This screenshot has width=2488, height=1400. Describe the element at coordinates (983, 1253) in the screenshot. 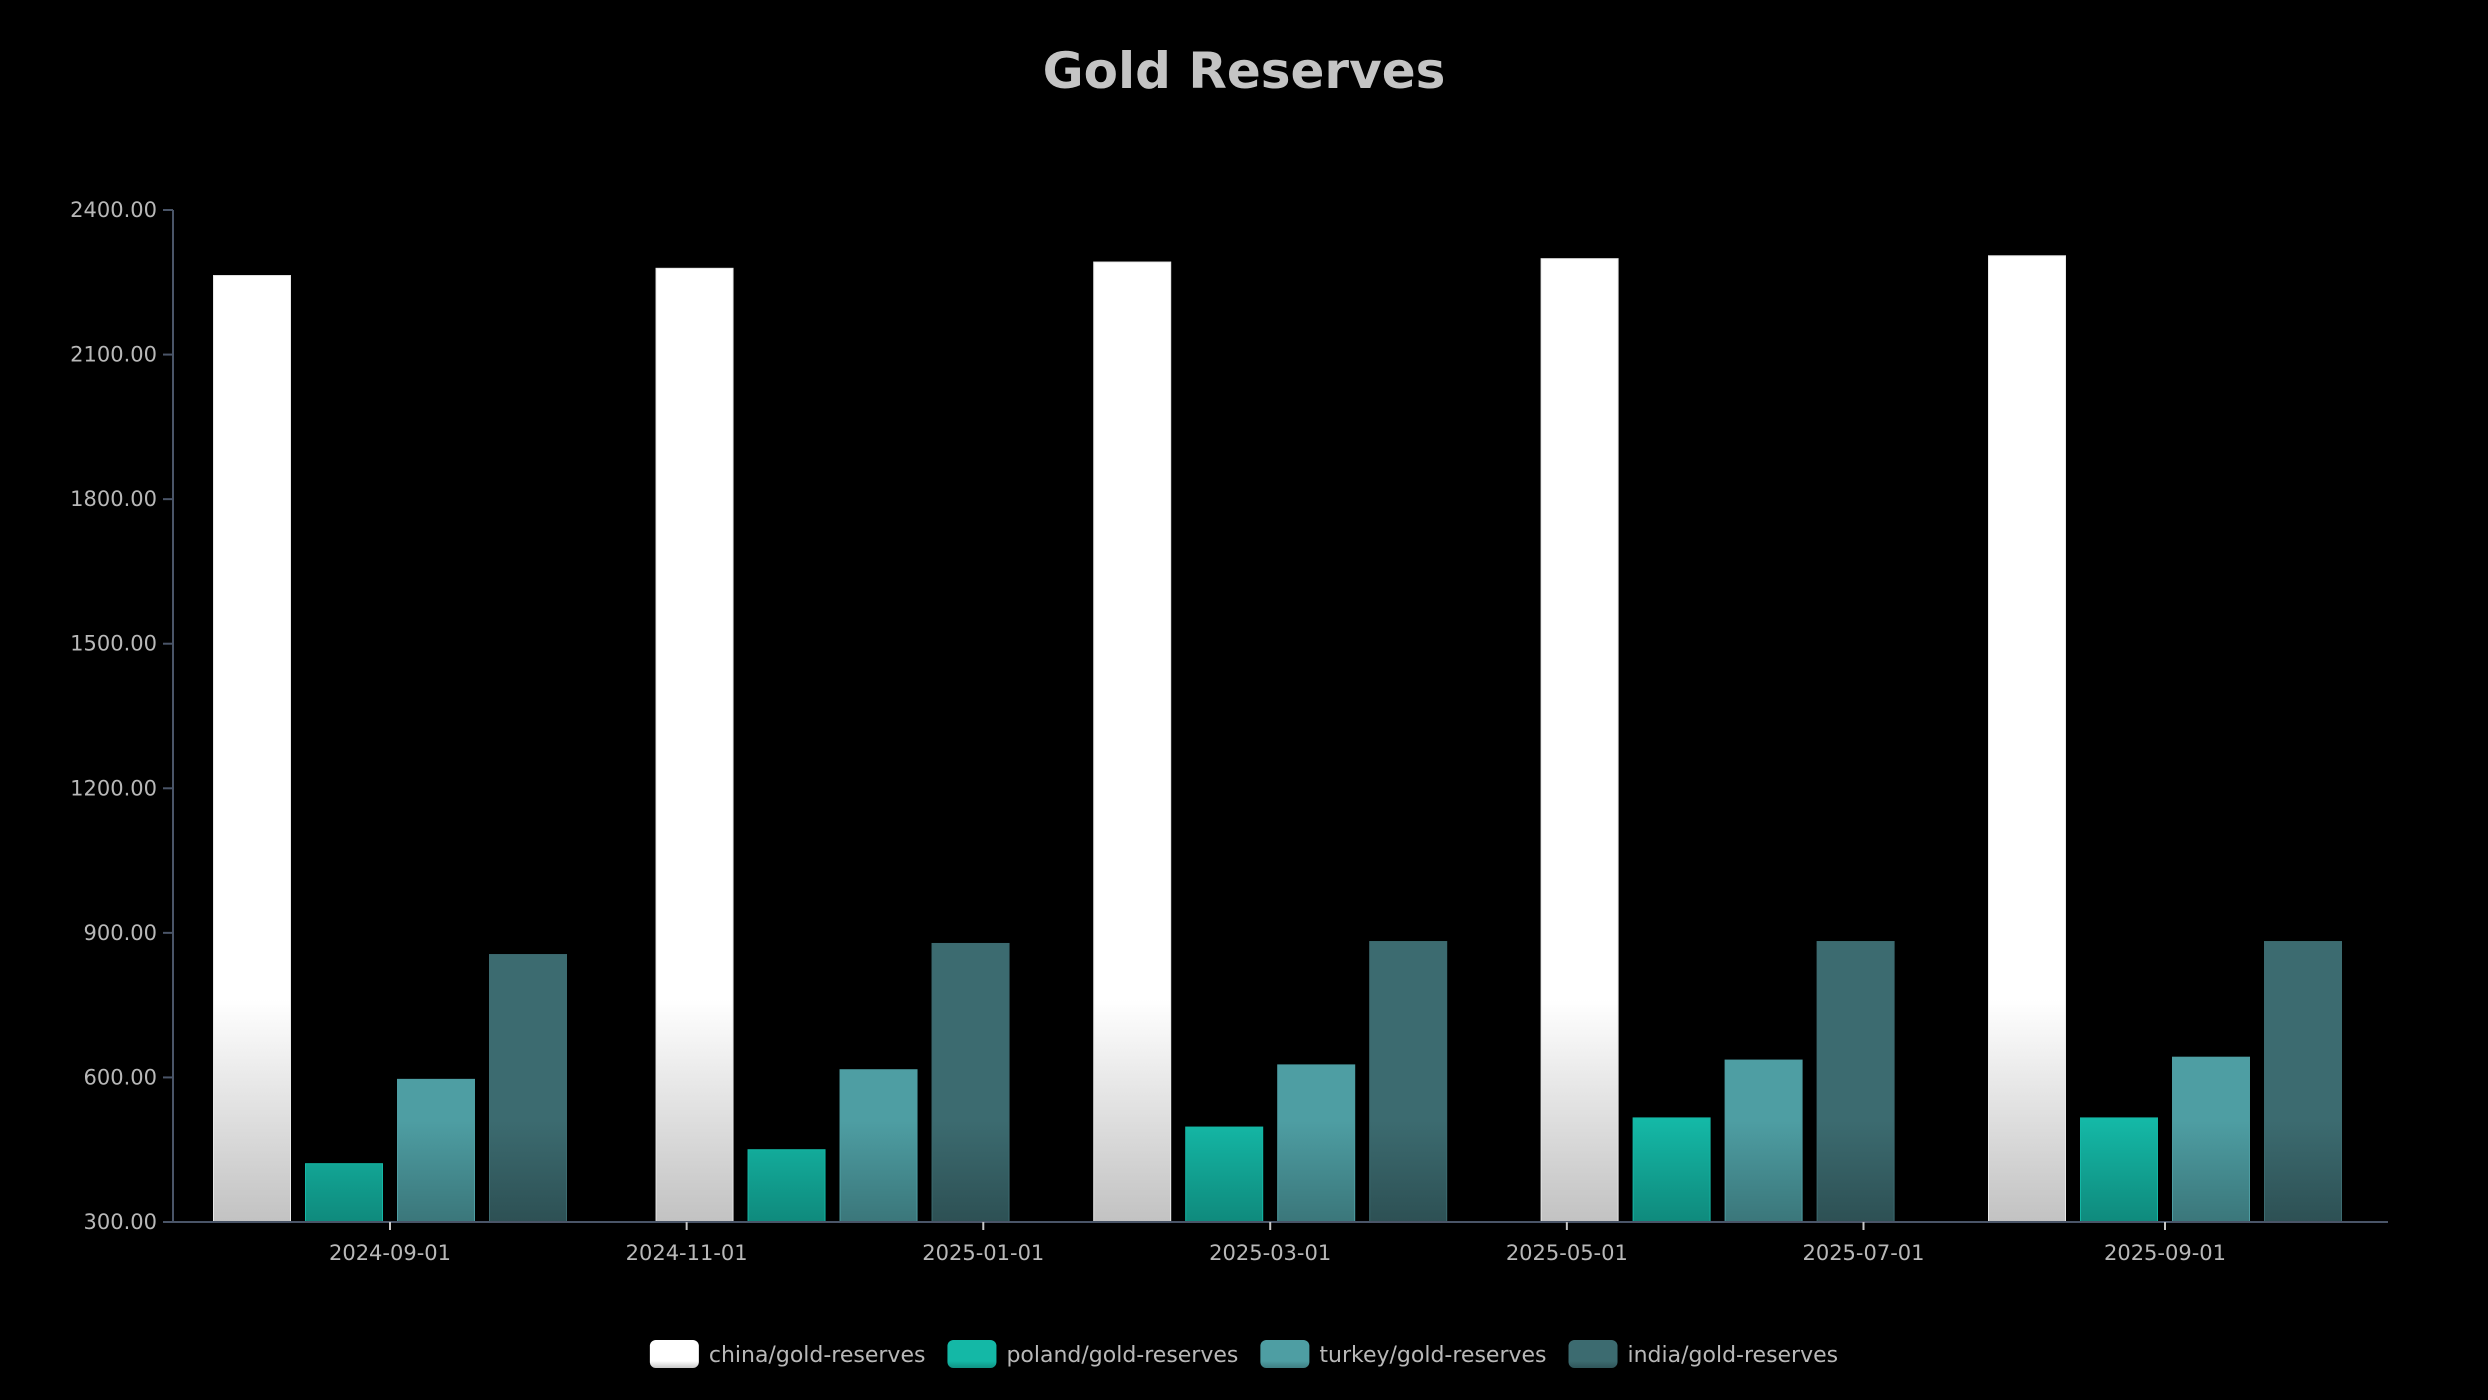

I see `x-tick-label: 2025-01-01` at that location.